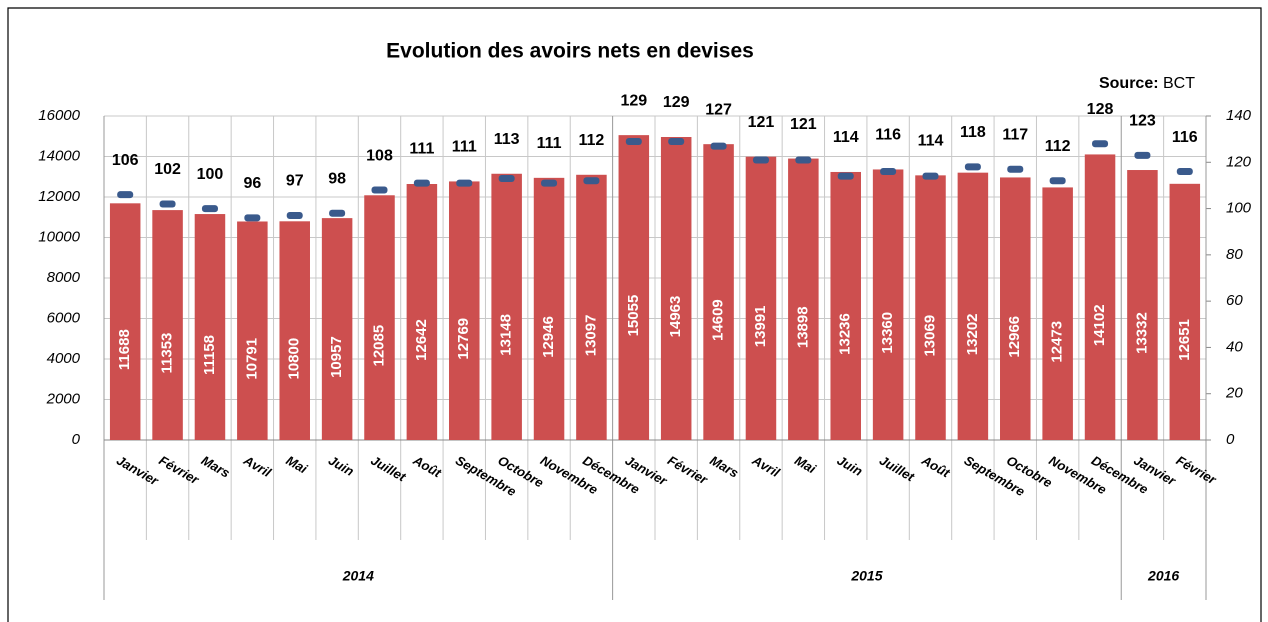 The width and height of the screenshot is (1268, 622). Describe the element at coordinates (209, 355) in the screenshot. I see `bar-value-label: 11158` at that location.